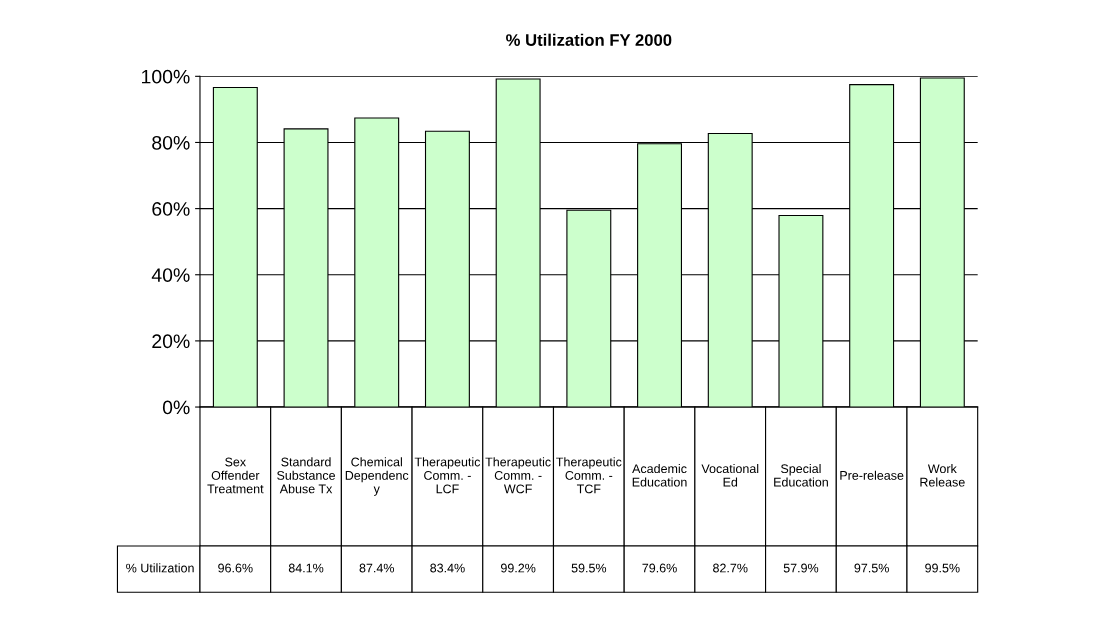  What do you see at coordinates (235, 568) in the screenshot?
I see `data-label: 96.6%` at bounding box center [235, 568].